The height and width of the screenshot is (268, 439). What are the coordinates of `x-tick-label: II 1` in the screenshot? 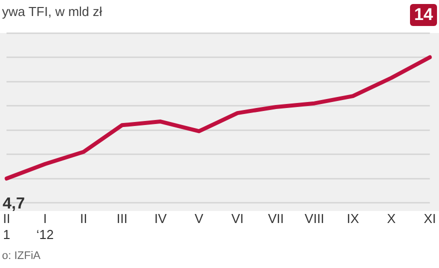 It's located at (6, 226).